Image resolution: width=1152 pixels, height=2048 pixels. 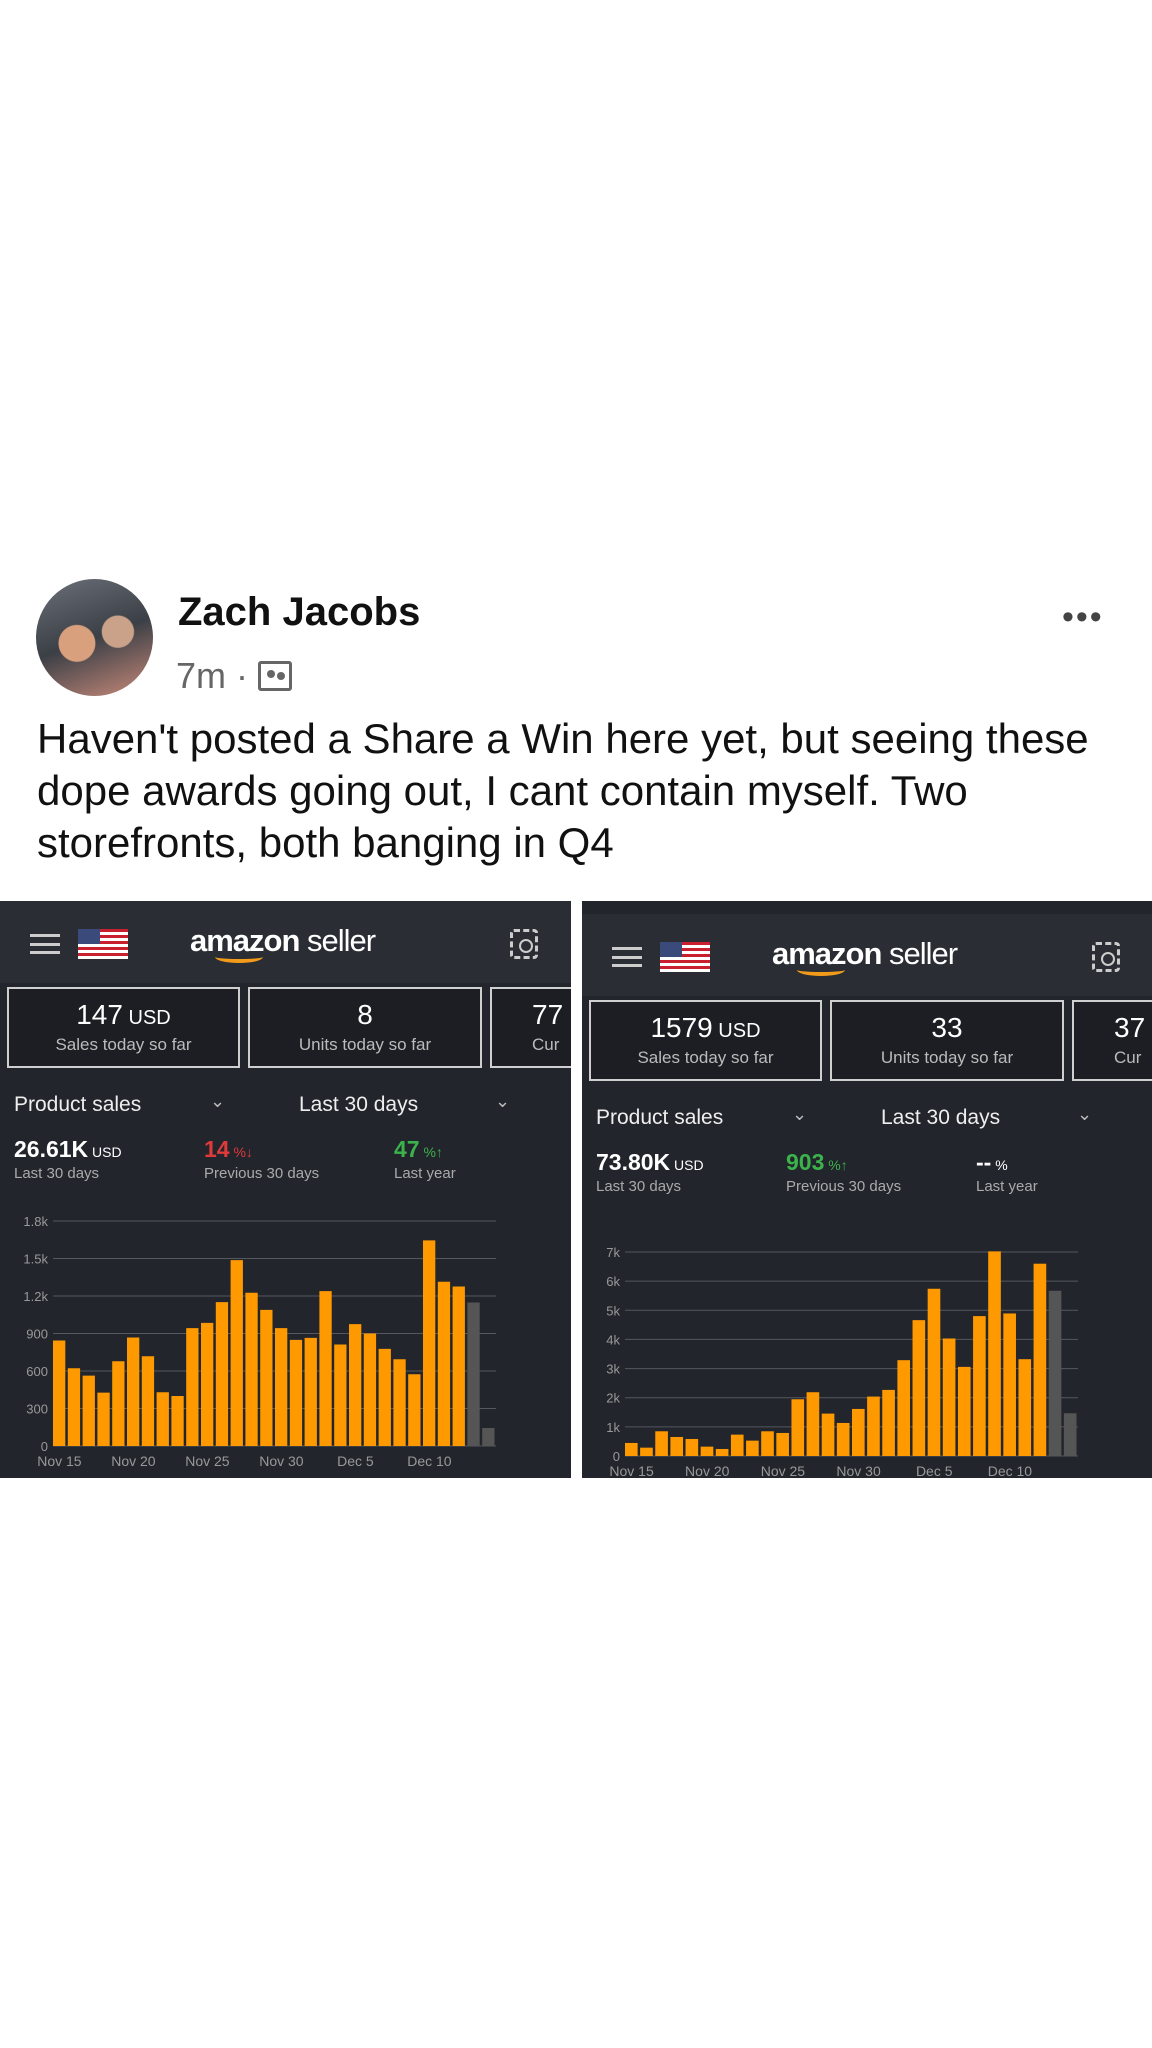 What do you see at coordinates (707, 1470) in the screenshot?
I see `x-tick-label: Nov 20` at bounding box center [707, 1470].